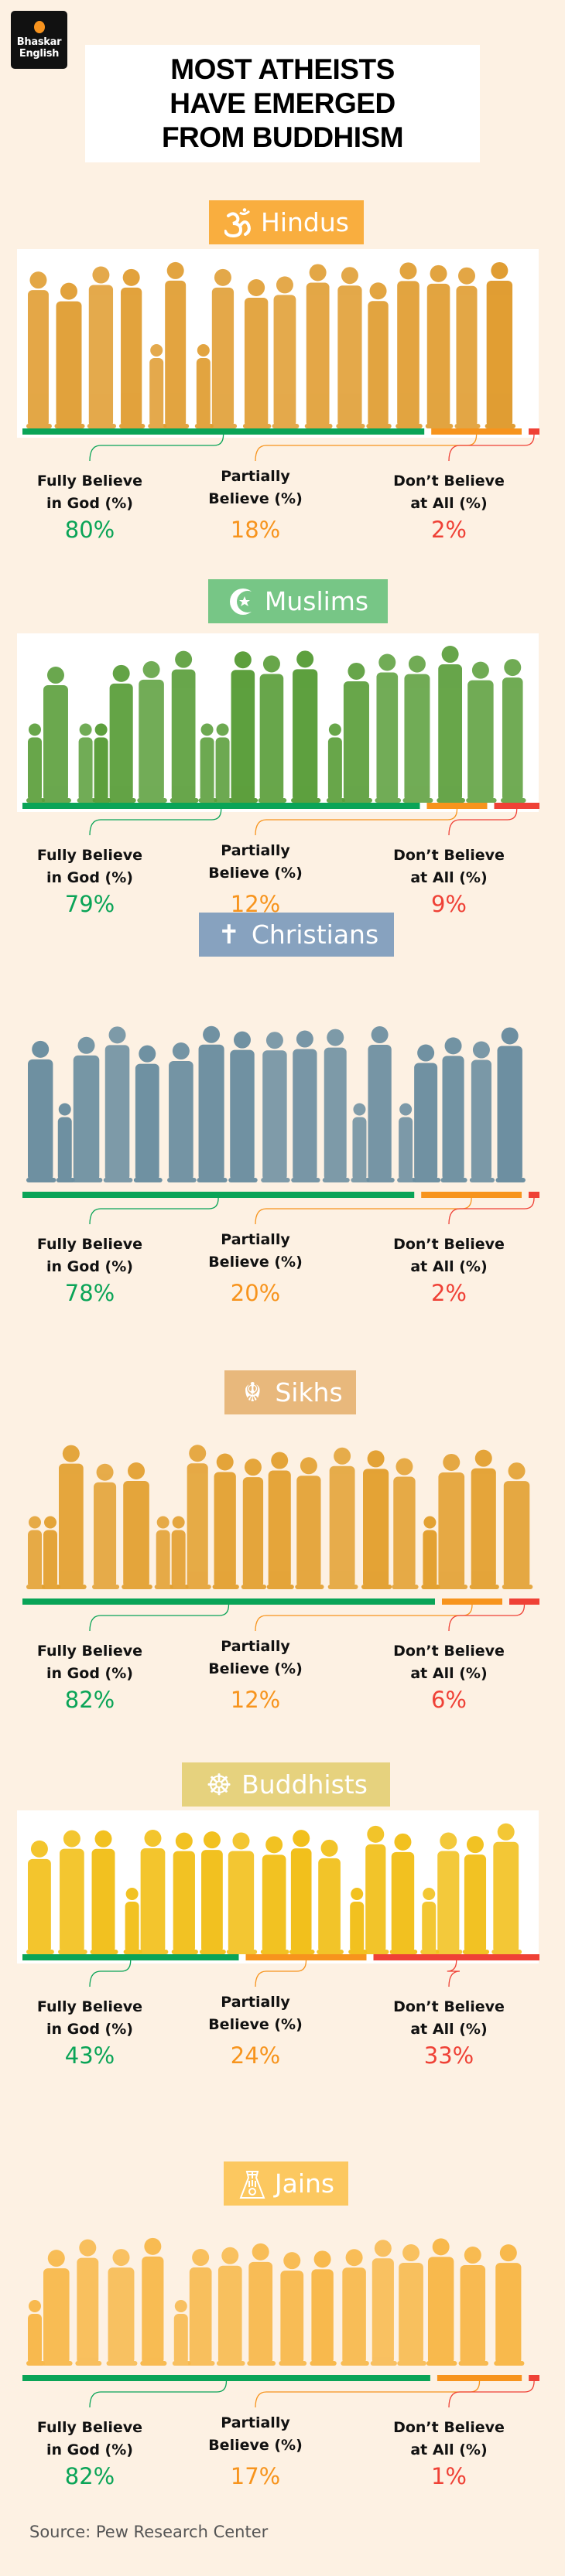 This screenshot has width=565, height=2576. What do you see at coordinates (356, 822) in the screenshot?
I see `connector-partially` at bounding box center [356, 822].